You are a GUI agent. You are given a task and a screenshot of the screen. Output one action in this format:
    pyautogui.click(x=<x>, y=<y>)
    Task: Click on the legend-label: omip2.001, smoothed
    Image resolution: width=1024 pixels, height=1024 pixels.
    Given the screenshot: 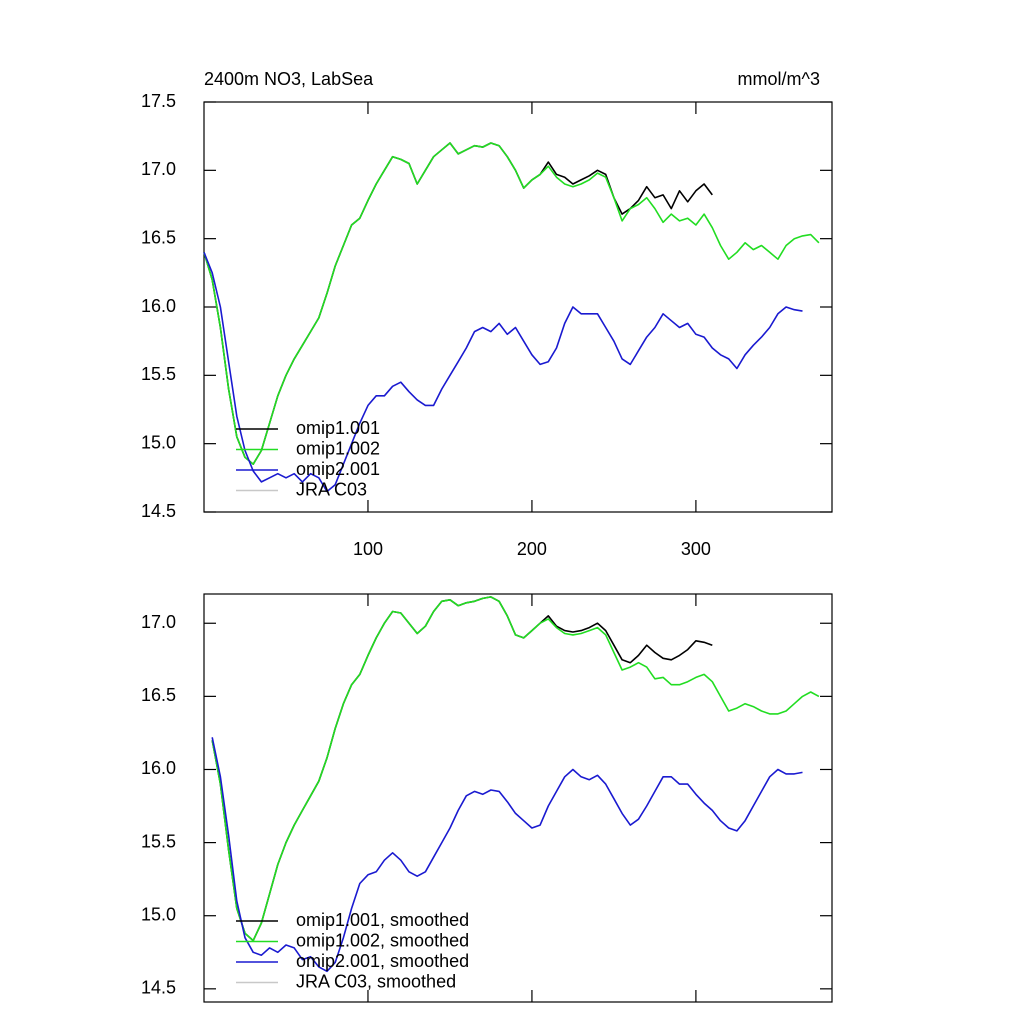 What is the action you would take?
    pyautogui.click(x=382, y=961)
    